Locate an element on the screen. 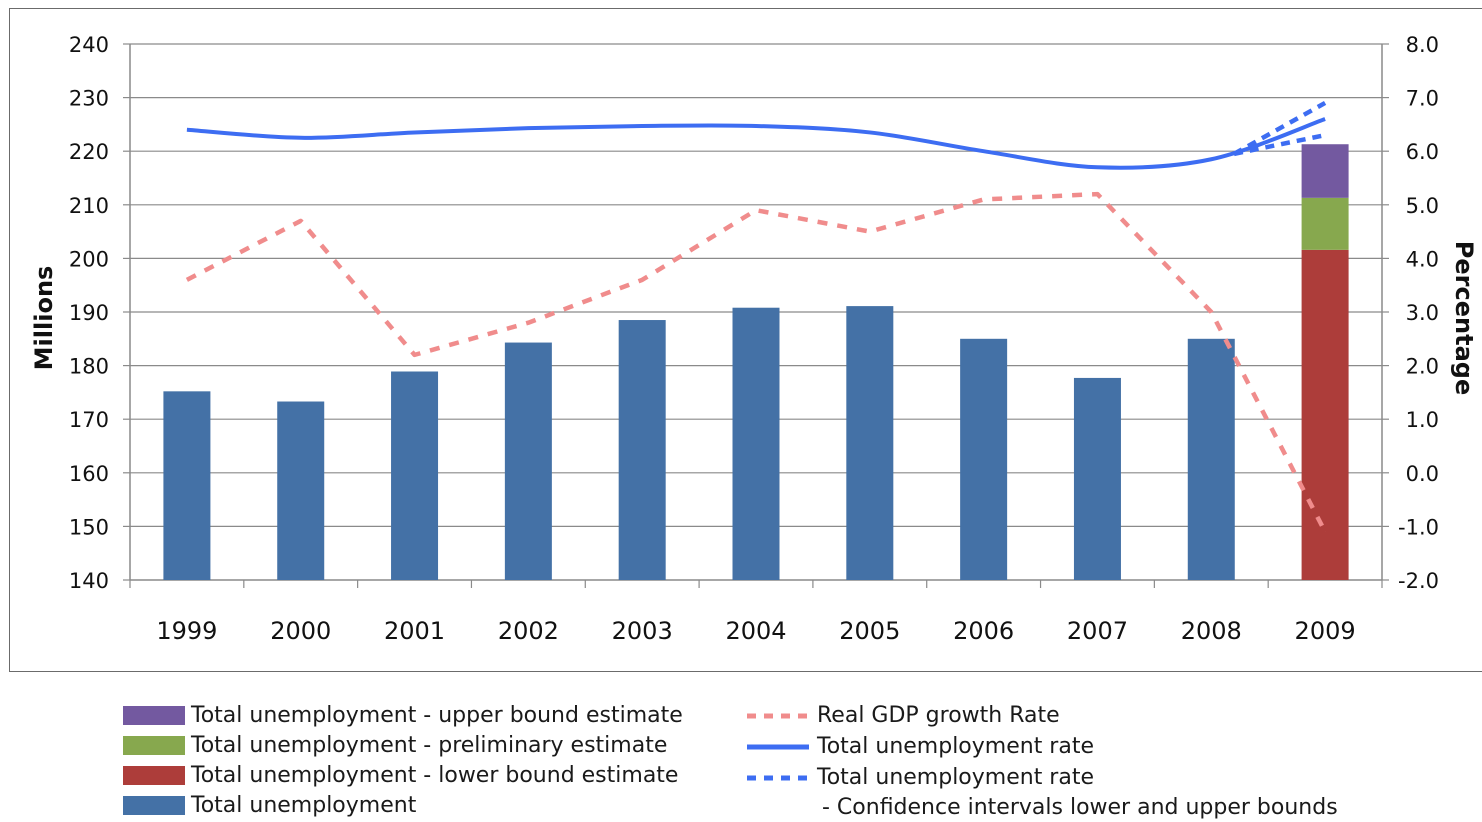 The height and width of the screenshot is (822, 1482). y-tick-label: 220 is located at coordinates (89, 152).